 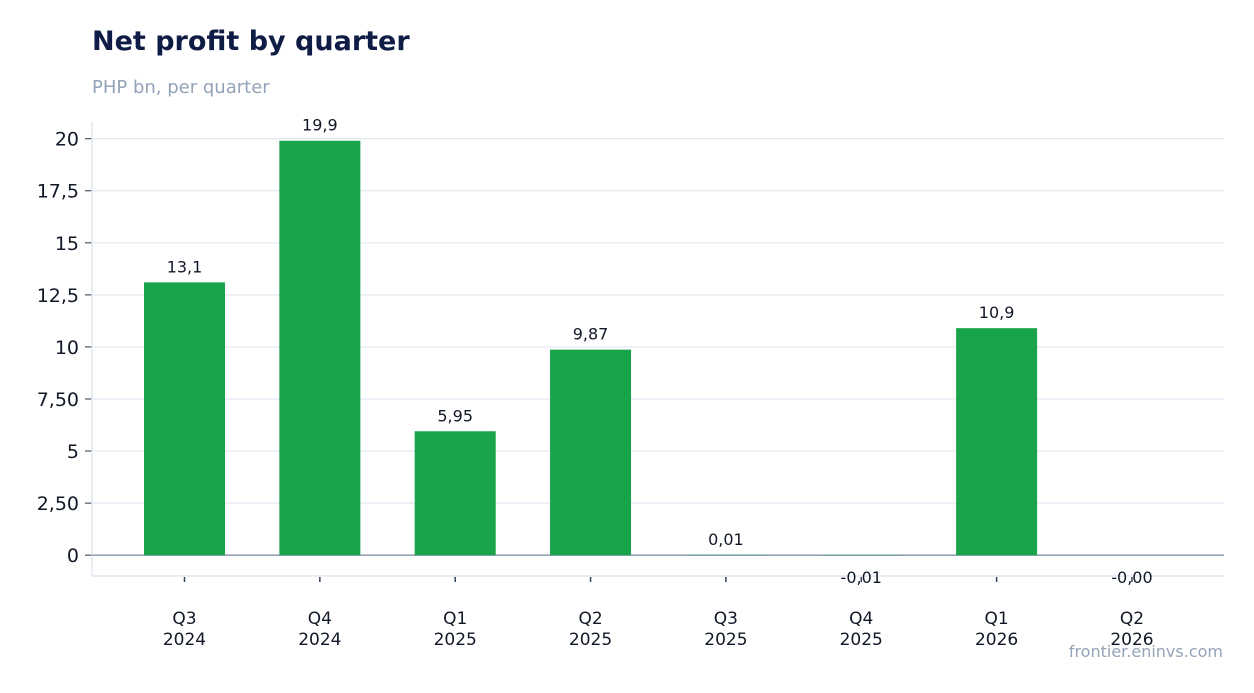 What do you see at coordinates (1145, 651) in the screenshot?
I see `source-credit: frontier.eninvs.com` at bounding box center [1145, 651].